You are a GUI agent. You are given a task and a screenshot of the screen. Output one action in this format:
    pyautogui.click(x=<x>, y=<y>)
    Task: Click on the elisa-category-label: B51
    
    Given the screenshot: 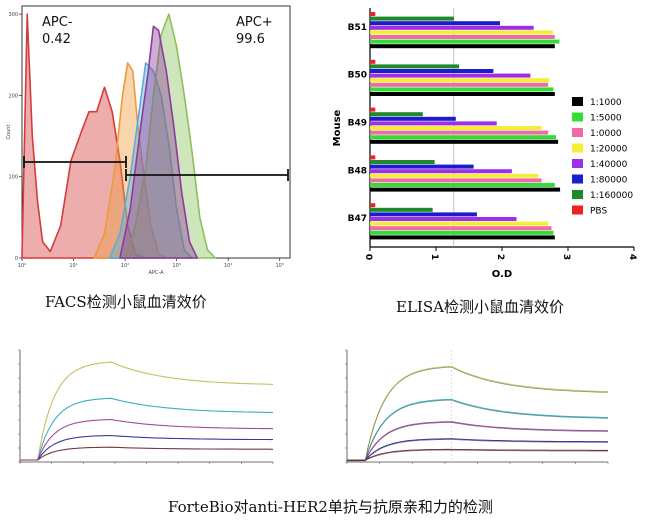 What is the action you would take?
    pyautogui.click(x=357, y=28)
    